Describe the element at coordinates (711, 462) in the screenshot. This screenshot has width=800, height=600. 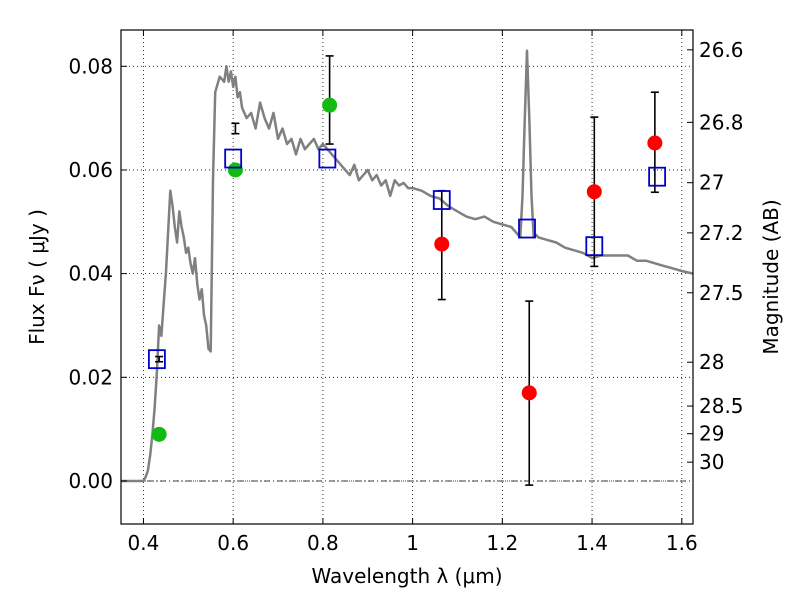
I see `y2-tick-label: 30` at that location.